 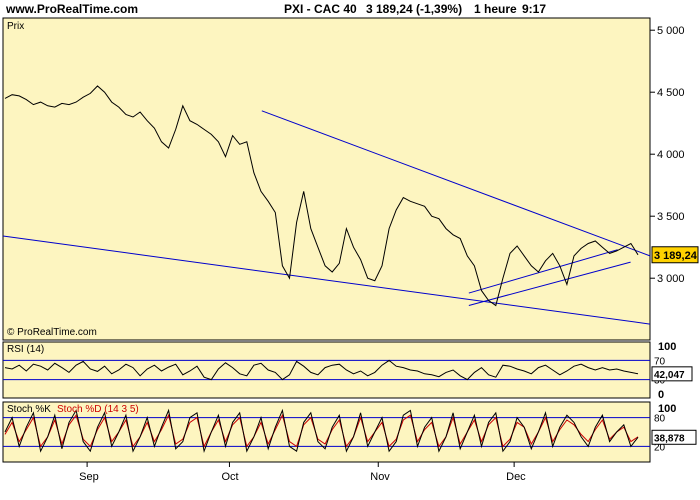 I want to click on stoch-k-label: Stoch %K, so click(x=29, y=409).